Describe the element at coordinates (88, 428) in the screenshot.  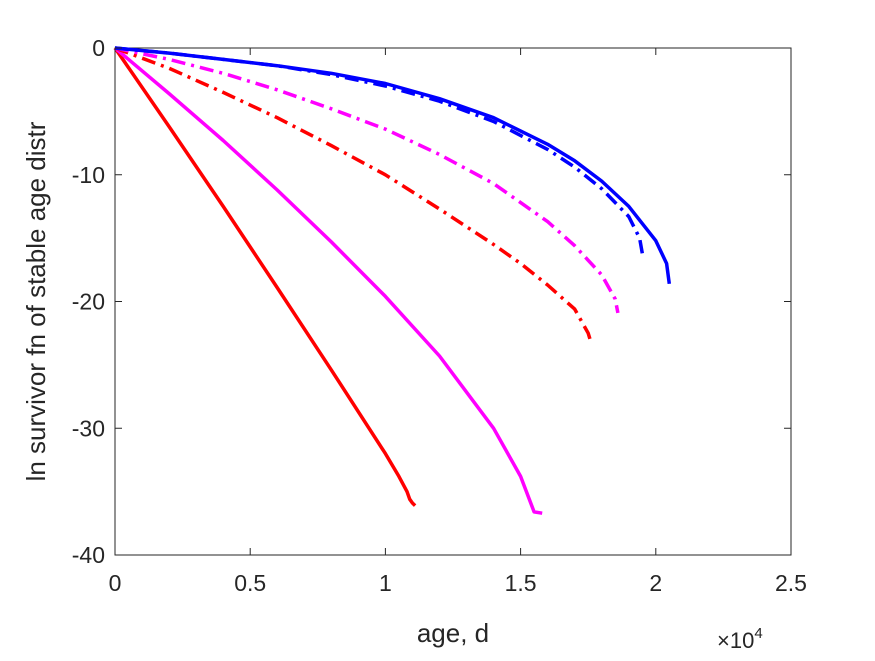
I see `y-tick-label: -30` at that location.